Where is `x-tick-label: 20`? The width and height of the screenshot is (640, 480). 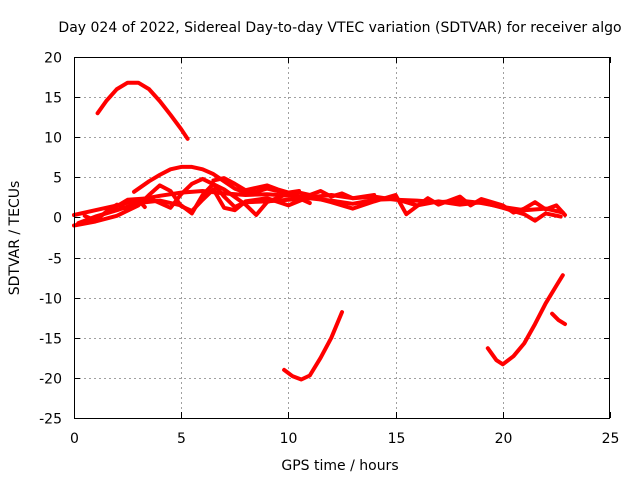 x-tick-label: 20 is located at coordinates (504, 439).